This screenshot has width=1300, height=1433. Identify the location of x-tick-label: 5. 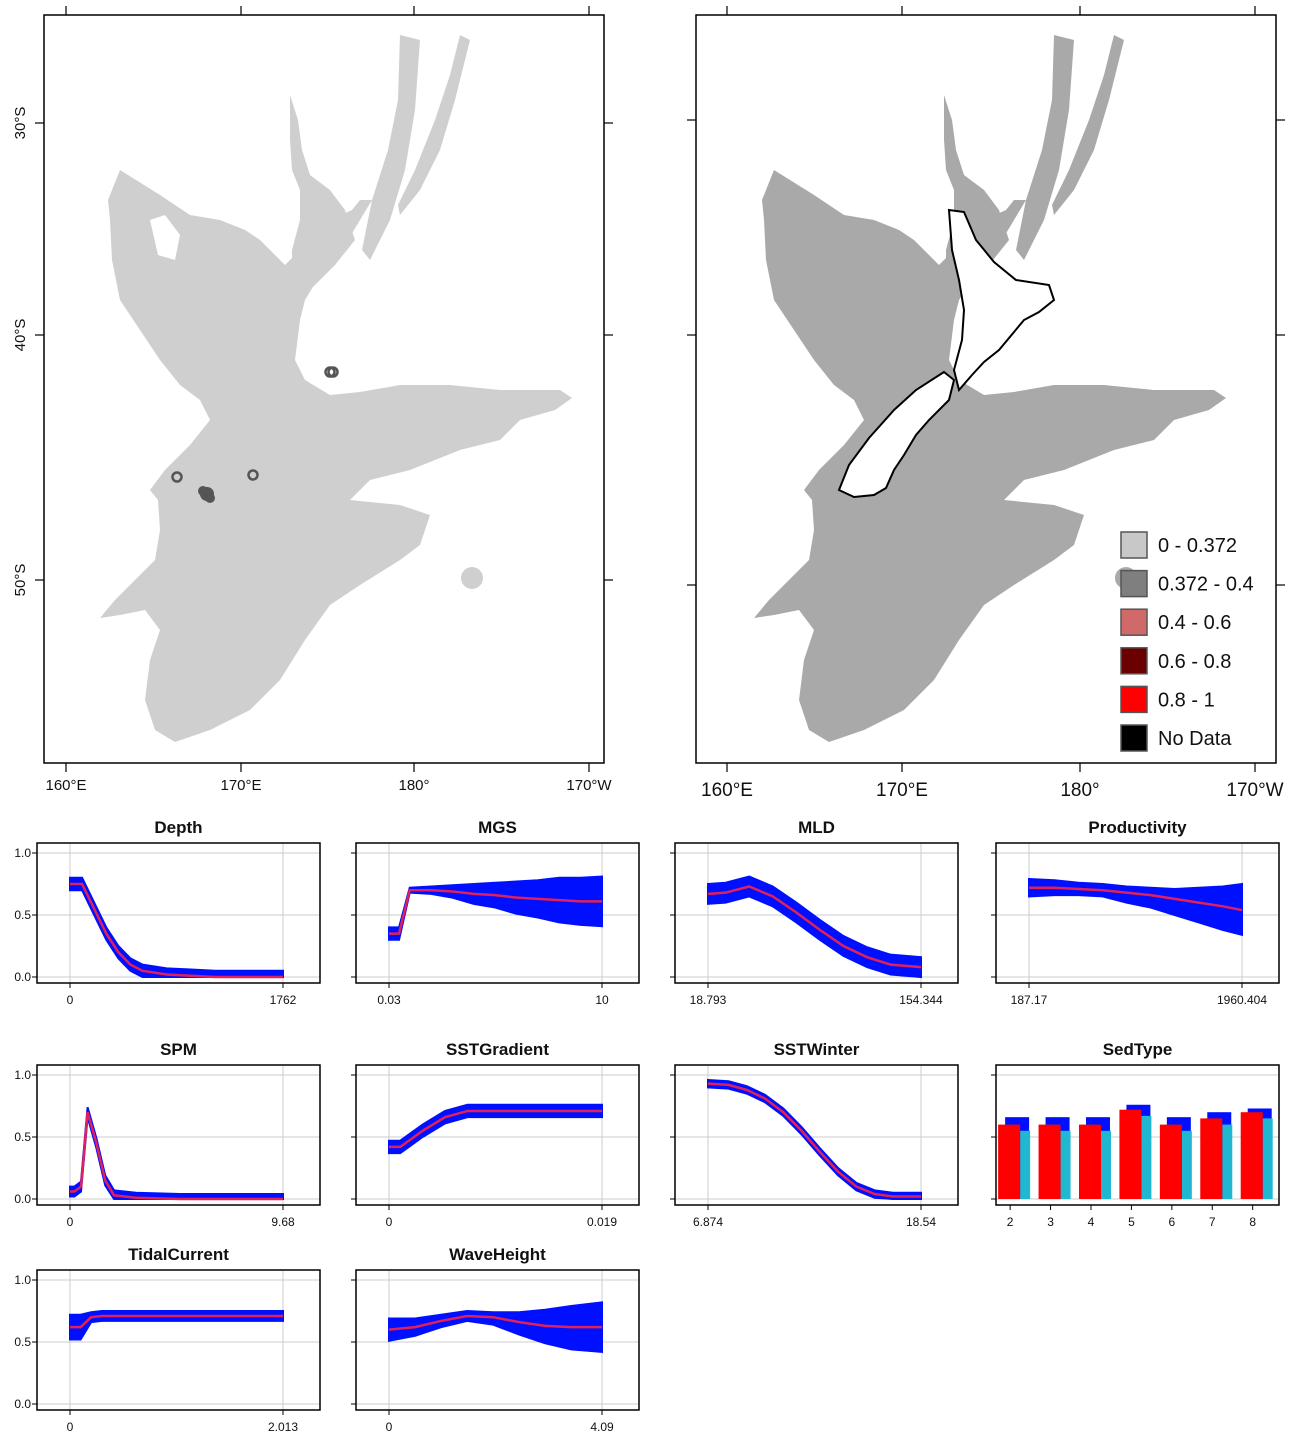
(1131, 1222).